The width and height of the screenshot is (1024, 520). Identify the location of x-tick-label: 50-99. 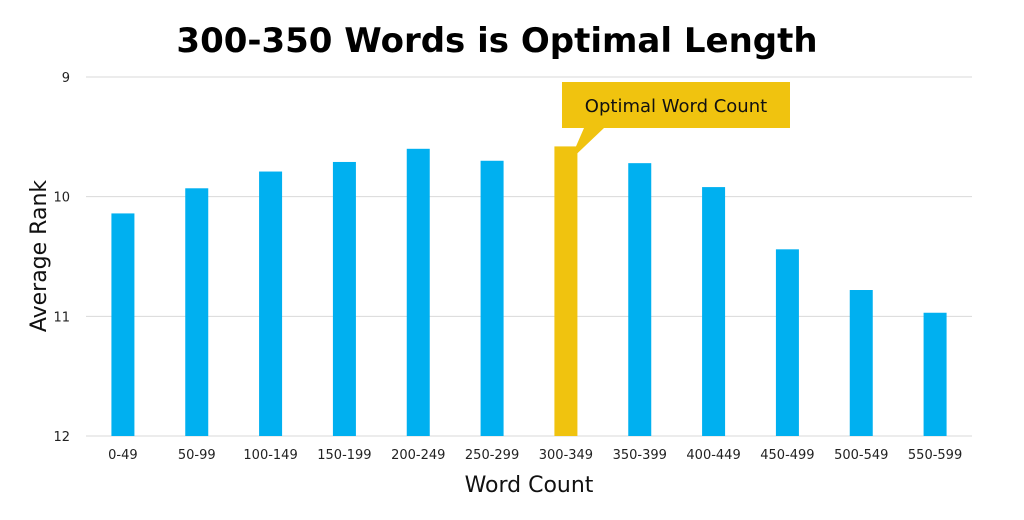
(197, 455).